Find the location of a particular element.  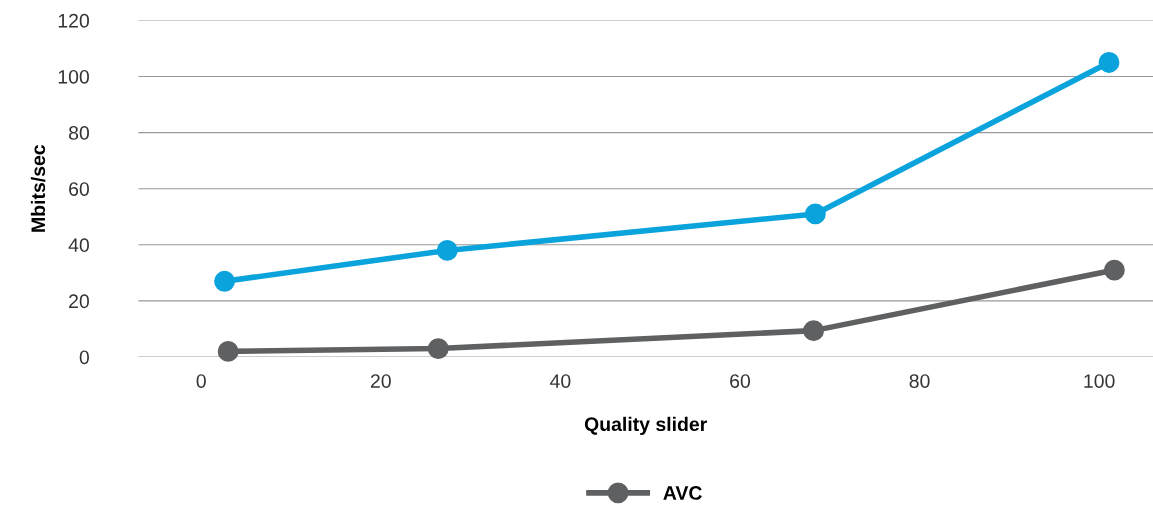

x-tick-label: 20 is located at coordinates (380, 381).